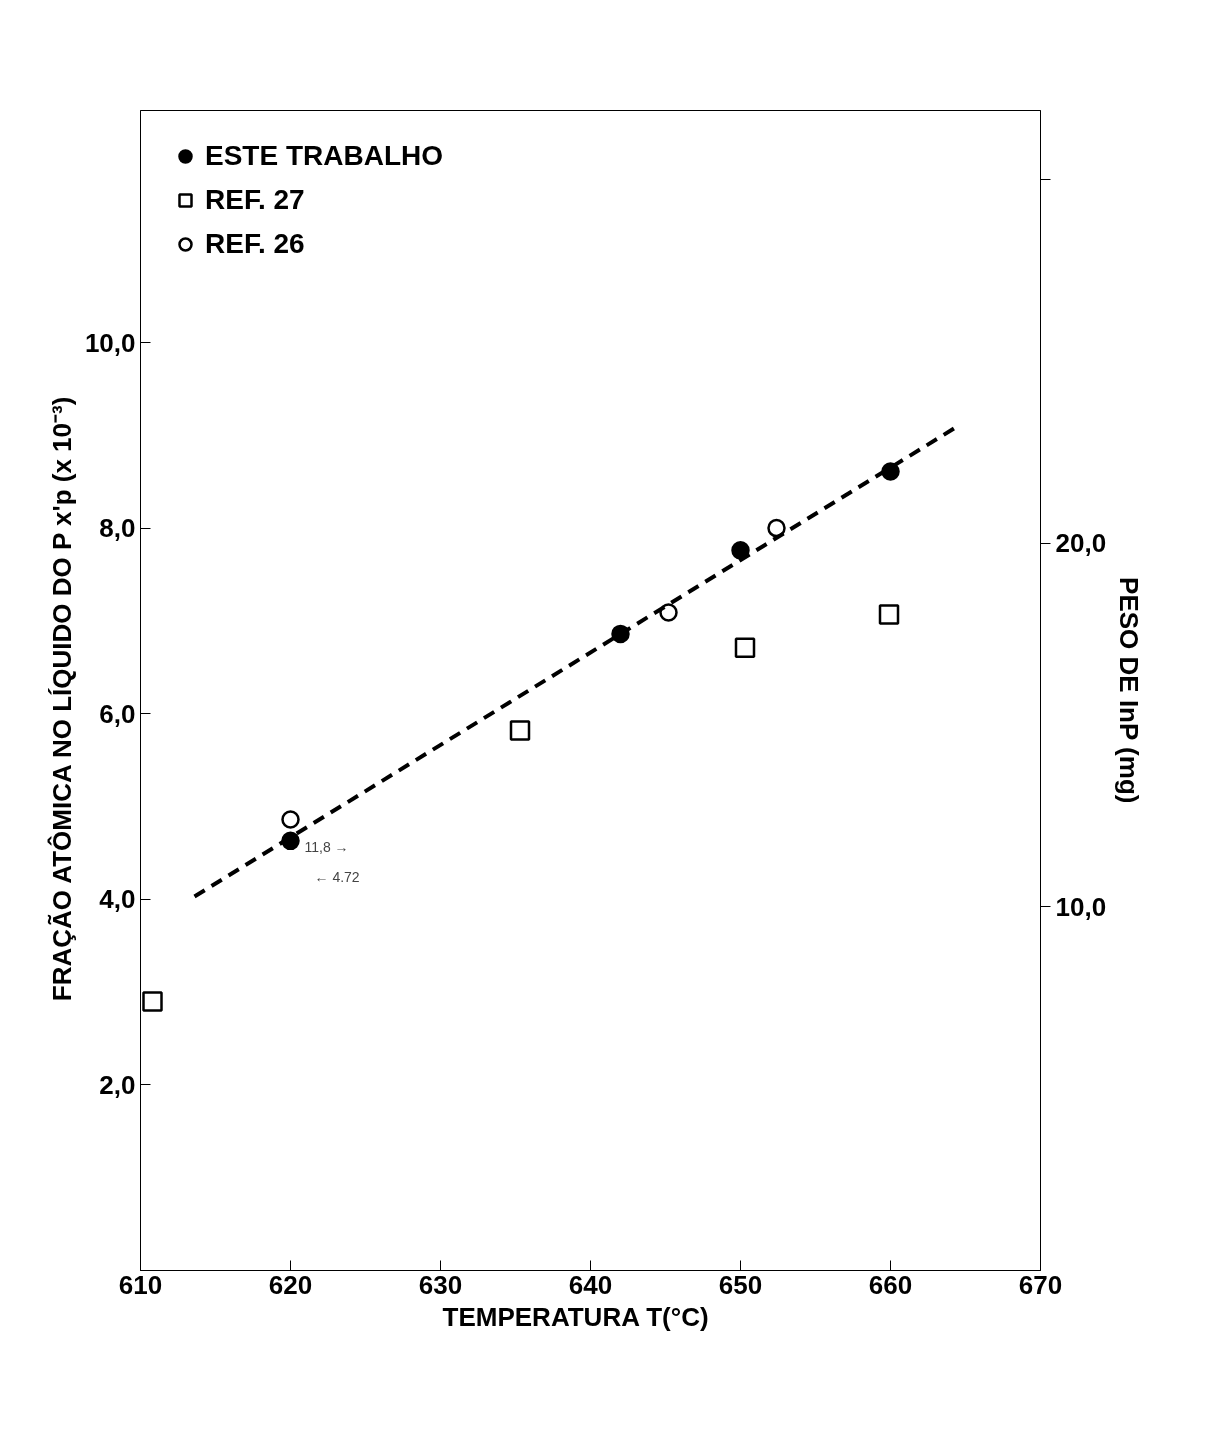 The height and width of the screenshot is (1441, 1229). I want to click on x-axis-title: TEMPERATURA T(°C), so click(575, 1316).